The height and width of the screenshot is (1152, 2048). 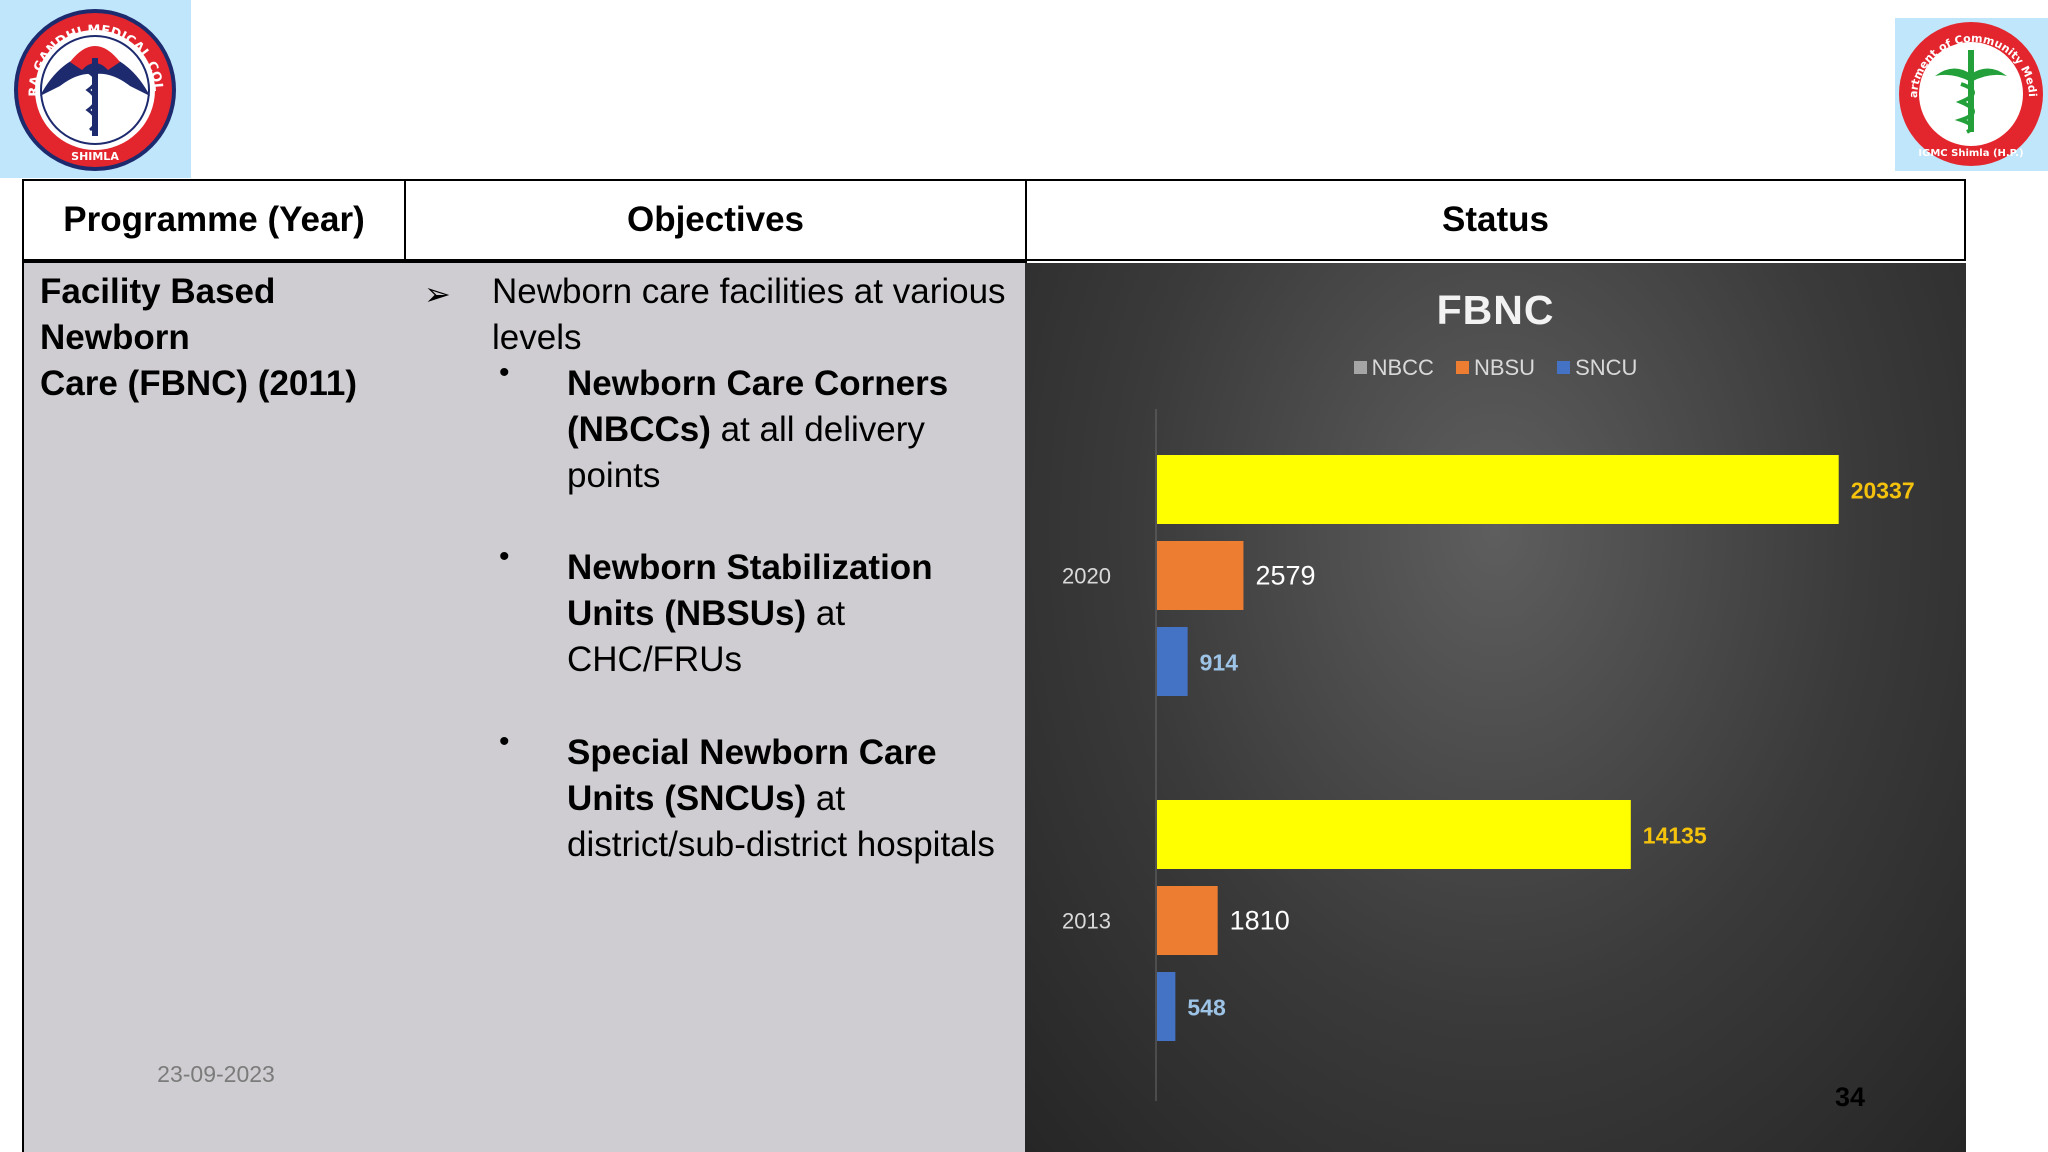 I want to click on legend-item-sncu: SNCU, so click(x=1597, y=368).